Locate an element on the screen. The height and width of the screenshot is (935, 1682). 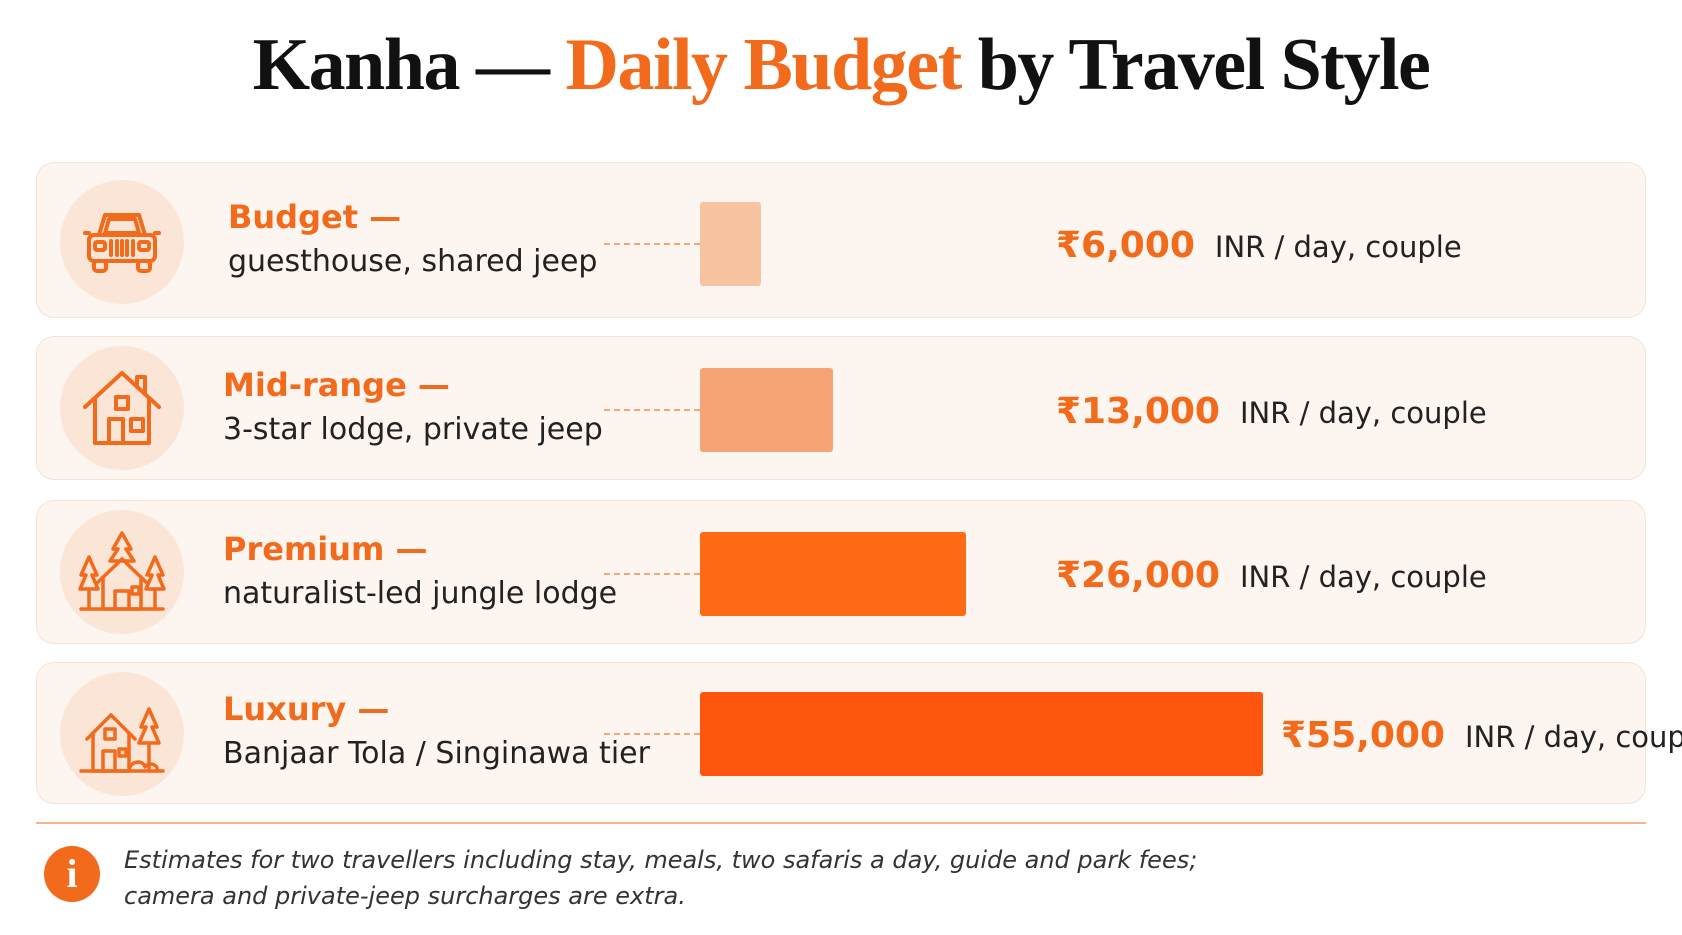
luxury-bar is located at coordinates (981, 734).